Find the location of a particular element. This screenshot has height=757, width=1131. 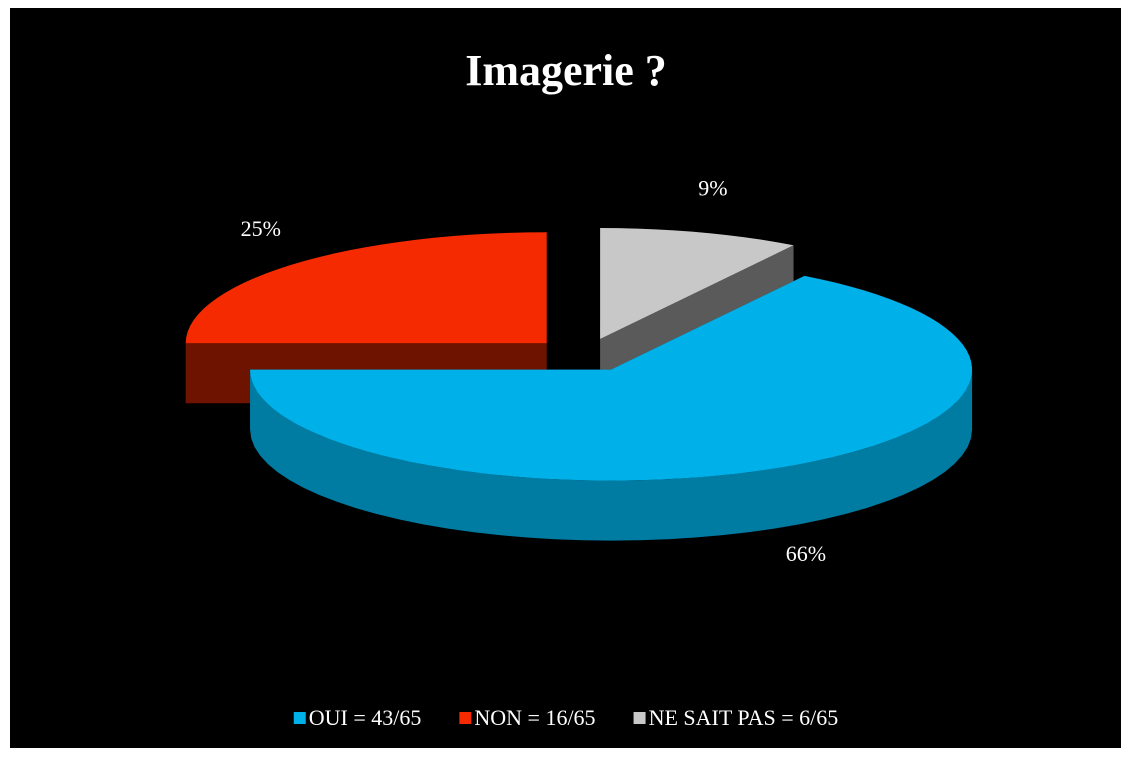

legend-label: OUI = 43/65 is located at coordinates (365, 717).